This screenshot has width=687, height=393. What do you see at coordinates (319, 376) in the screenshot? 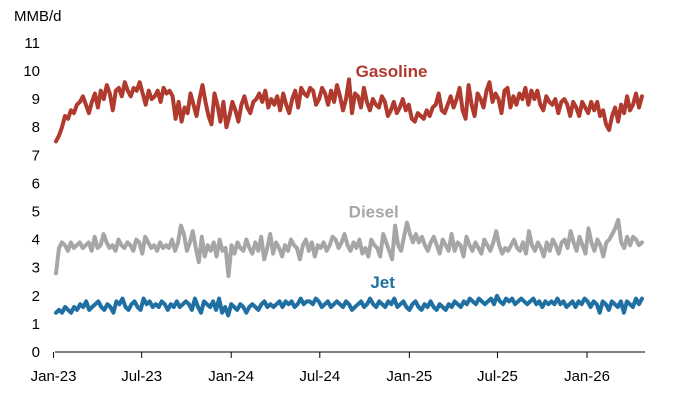
I see `x-tick-label: Jul-24` at bounding box center [319, 376].